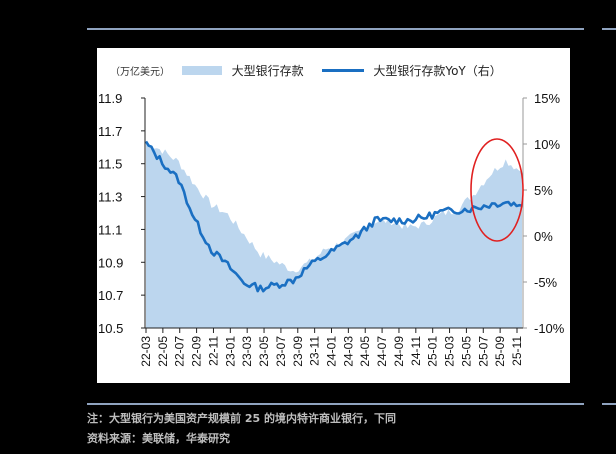  What do you see at coordinates (483, 351) in the screenshot?
I see `x-tick-label: 25-07` at bounding box center [483, 351].